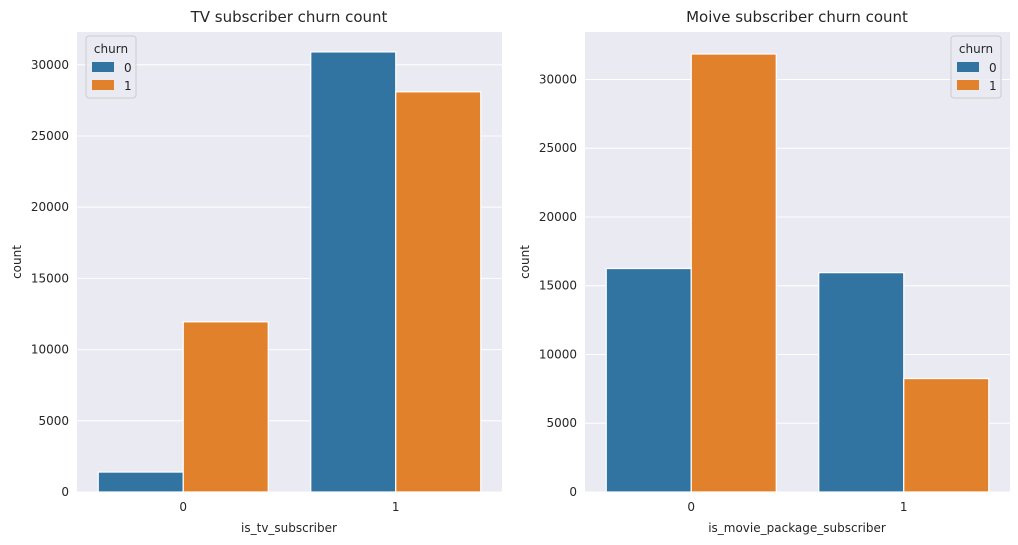 This screenshot has height=545, width=1018. Describe the element at coordinates (289, 528) in the screenshot. I see `x-axis-label: is_tv_subscriber` at that location.